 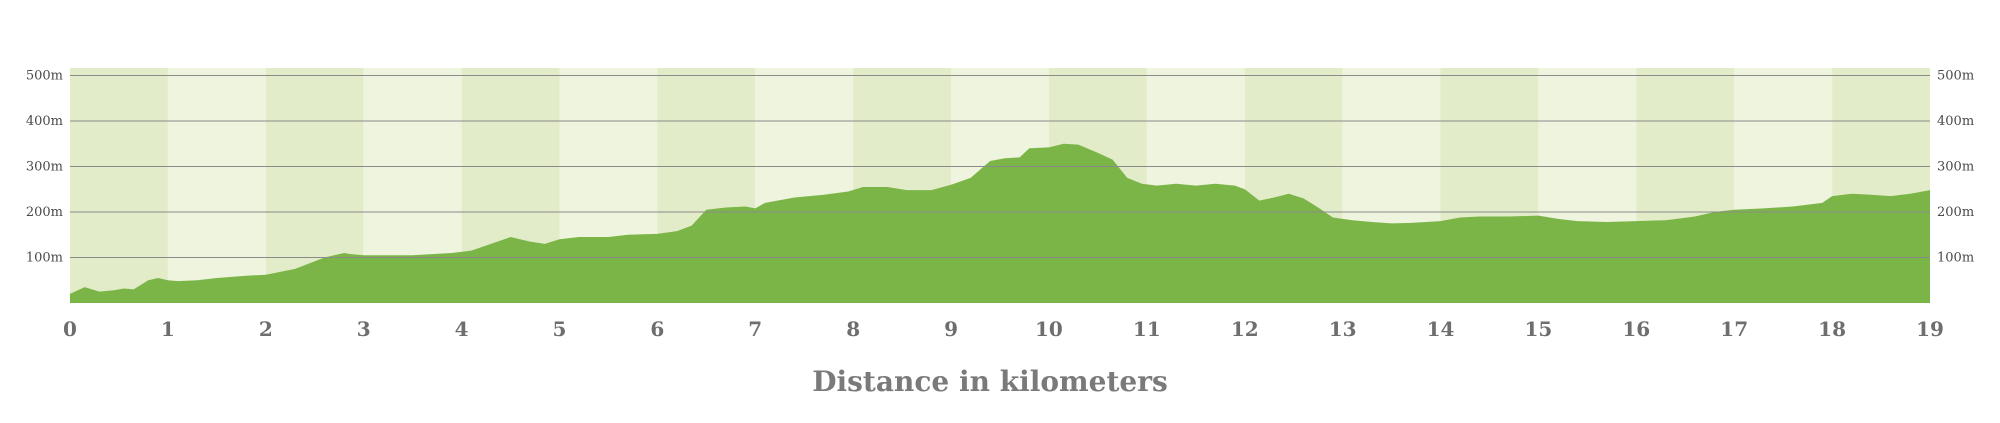 What do you see at coordinates (1955, 212) in the screenshot?
I see `y-tick-label-right: 200m` at bounding box center [1955, 212].